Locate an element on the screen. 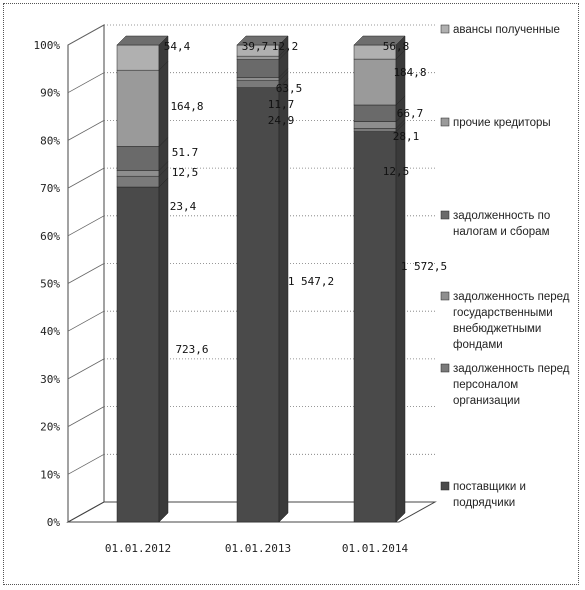 The height and width of the screenshot is (590, 585). y-tick-label: 100% is located at coordinates (47, 45).